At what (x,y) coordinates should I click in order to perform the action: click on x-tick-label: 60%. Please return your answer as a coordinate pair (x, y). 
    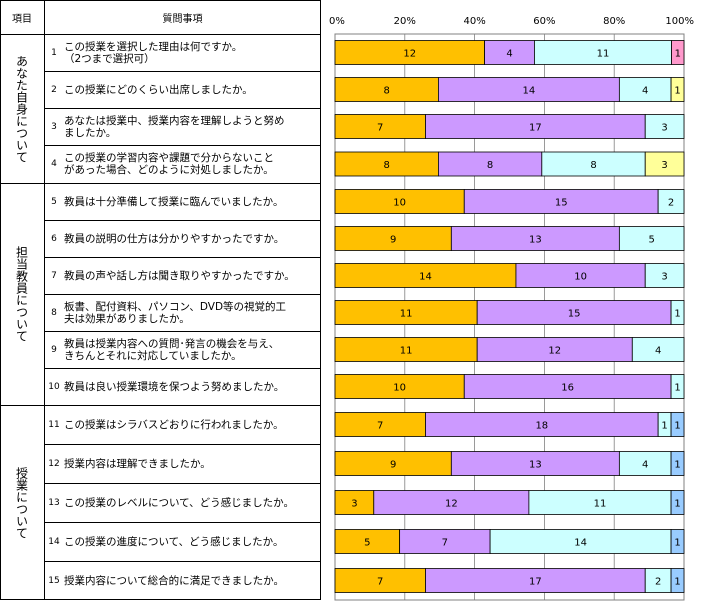
    Looking at the image, I should click on (544, 21).